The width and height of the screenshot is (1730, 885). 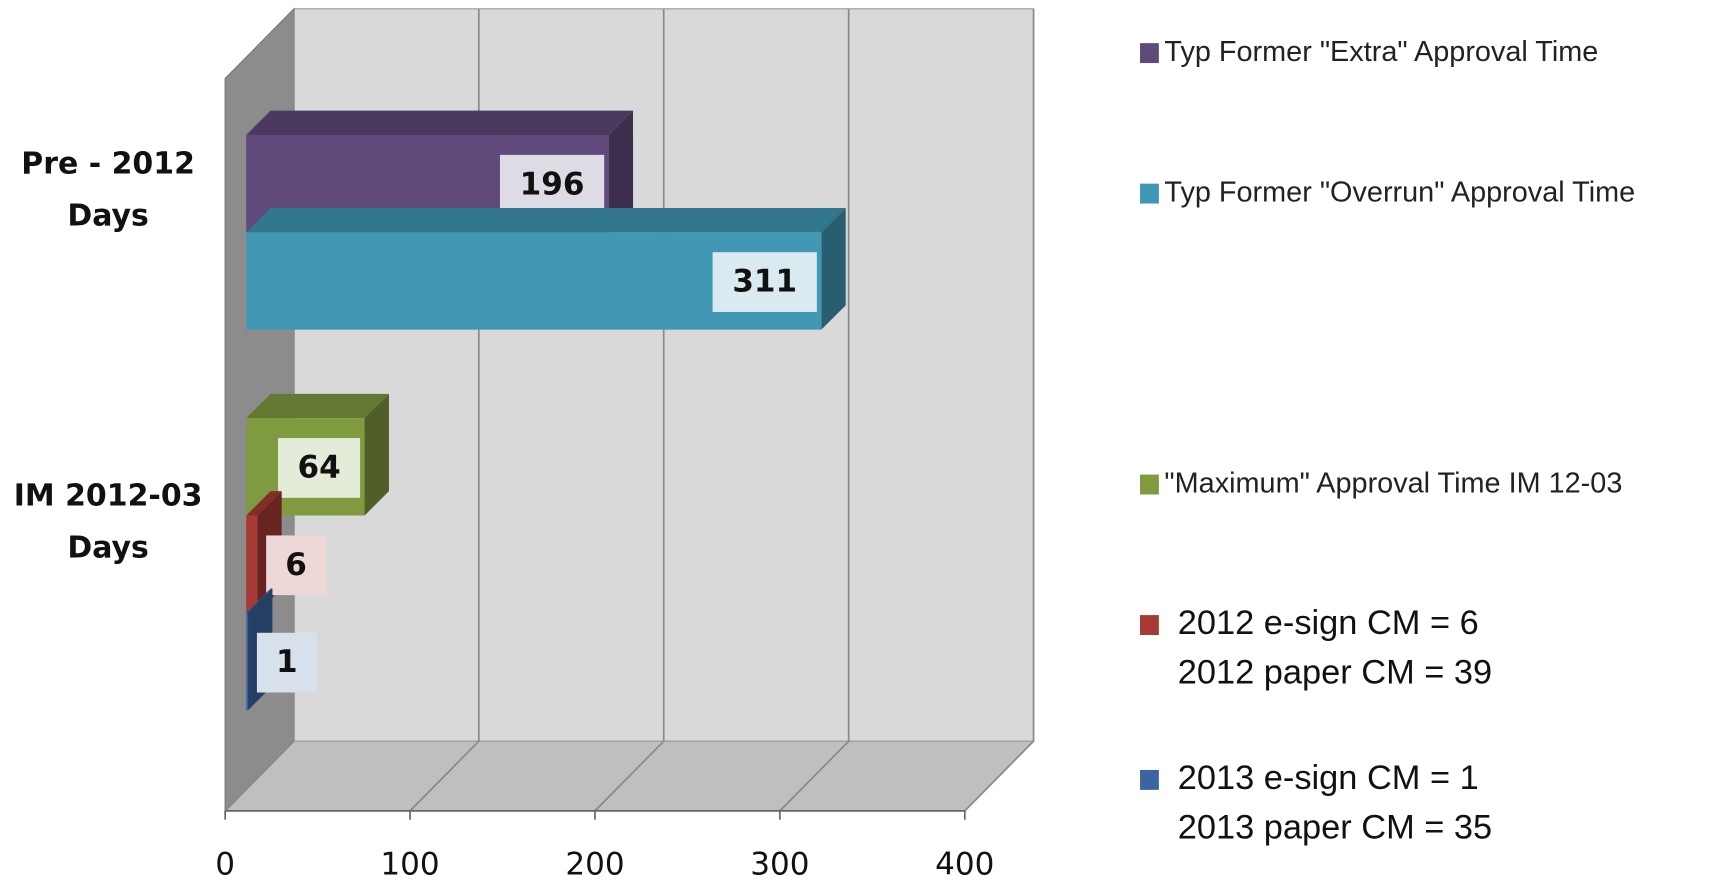 I want to click on value-label: 311, so click(x=764, y=282).